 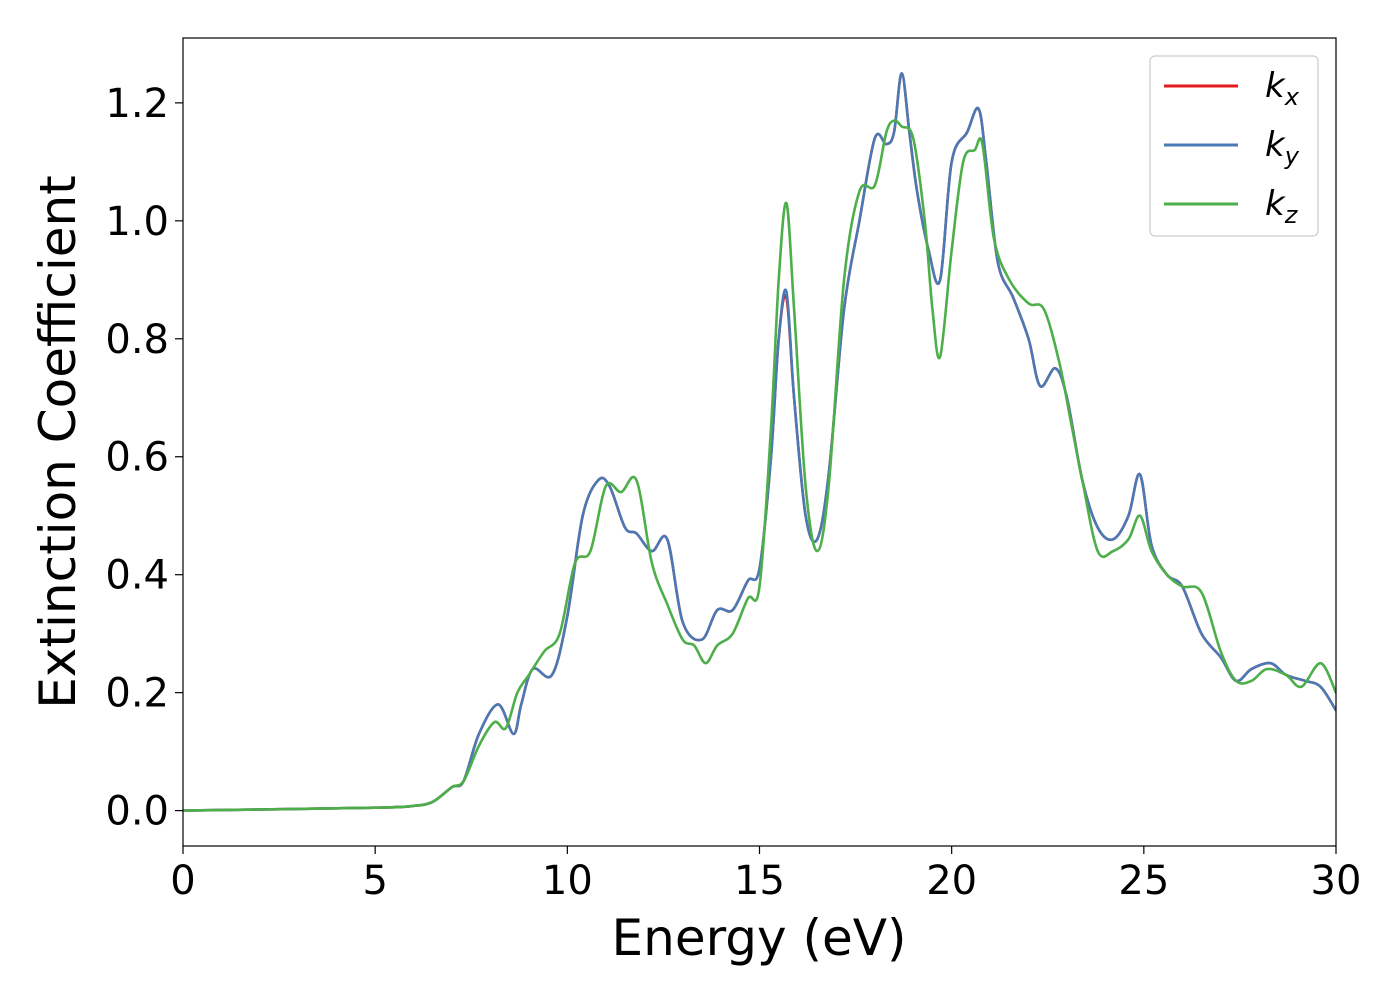 What do you see at coordinates (58, 442) in the screenshot?
I see `y-axis-label: Extinction Coefficient` at bounding box center [58, 442].